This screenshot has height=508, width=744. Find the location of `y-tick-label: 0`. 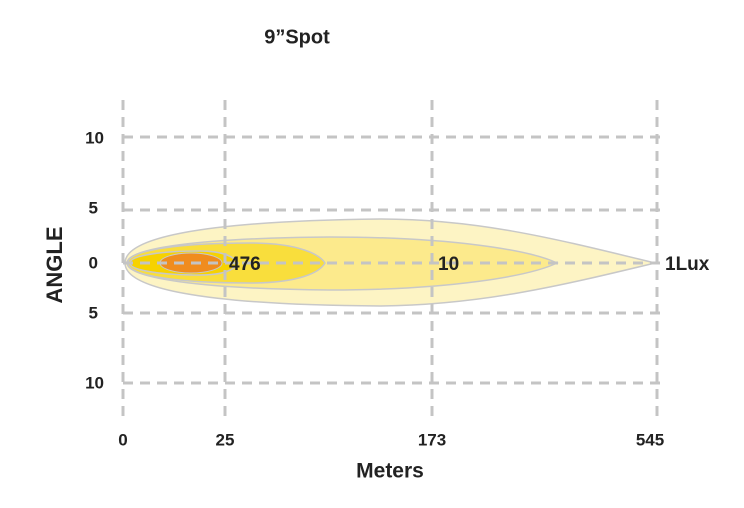

y-tick-label: 0 is located at coordinates (93, 262).